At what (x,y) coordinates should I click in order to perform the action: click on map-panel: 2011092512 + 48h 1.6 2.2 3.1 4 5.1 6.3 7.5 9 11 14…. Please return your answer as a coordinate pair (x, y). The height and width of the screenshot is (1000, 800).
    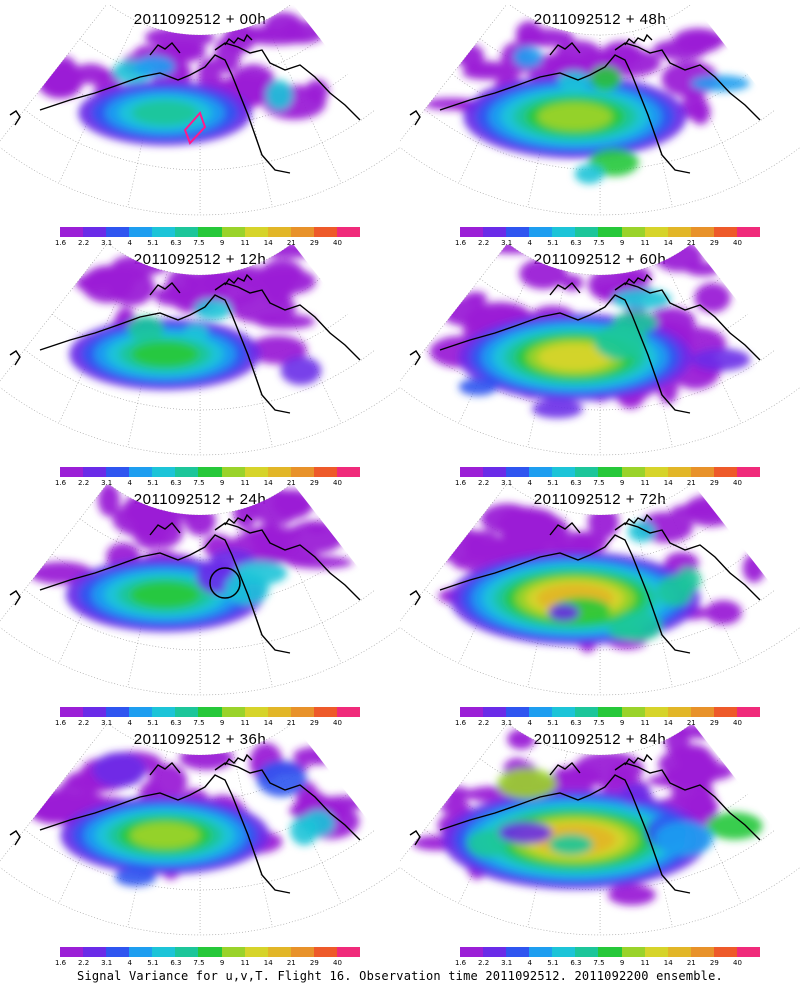
    Looking at the image, I should click on (600, 126).